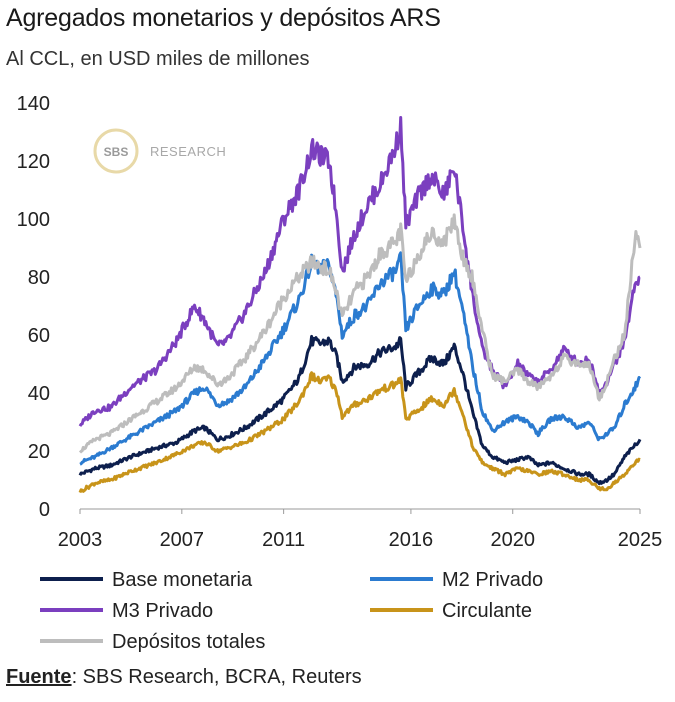 This screenshot has height=702, width=675. What do you see at coordinates (283, 540) in the screenshot?
I see `x-tick-label: 2011` at bounding box center [283, 540].